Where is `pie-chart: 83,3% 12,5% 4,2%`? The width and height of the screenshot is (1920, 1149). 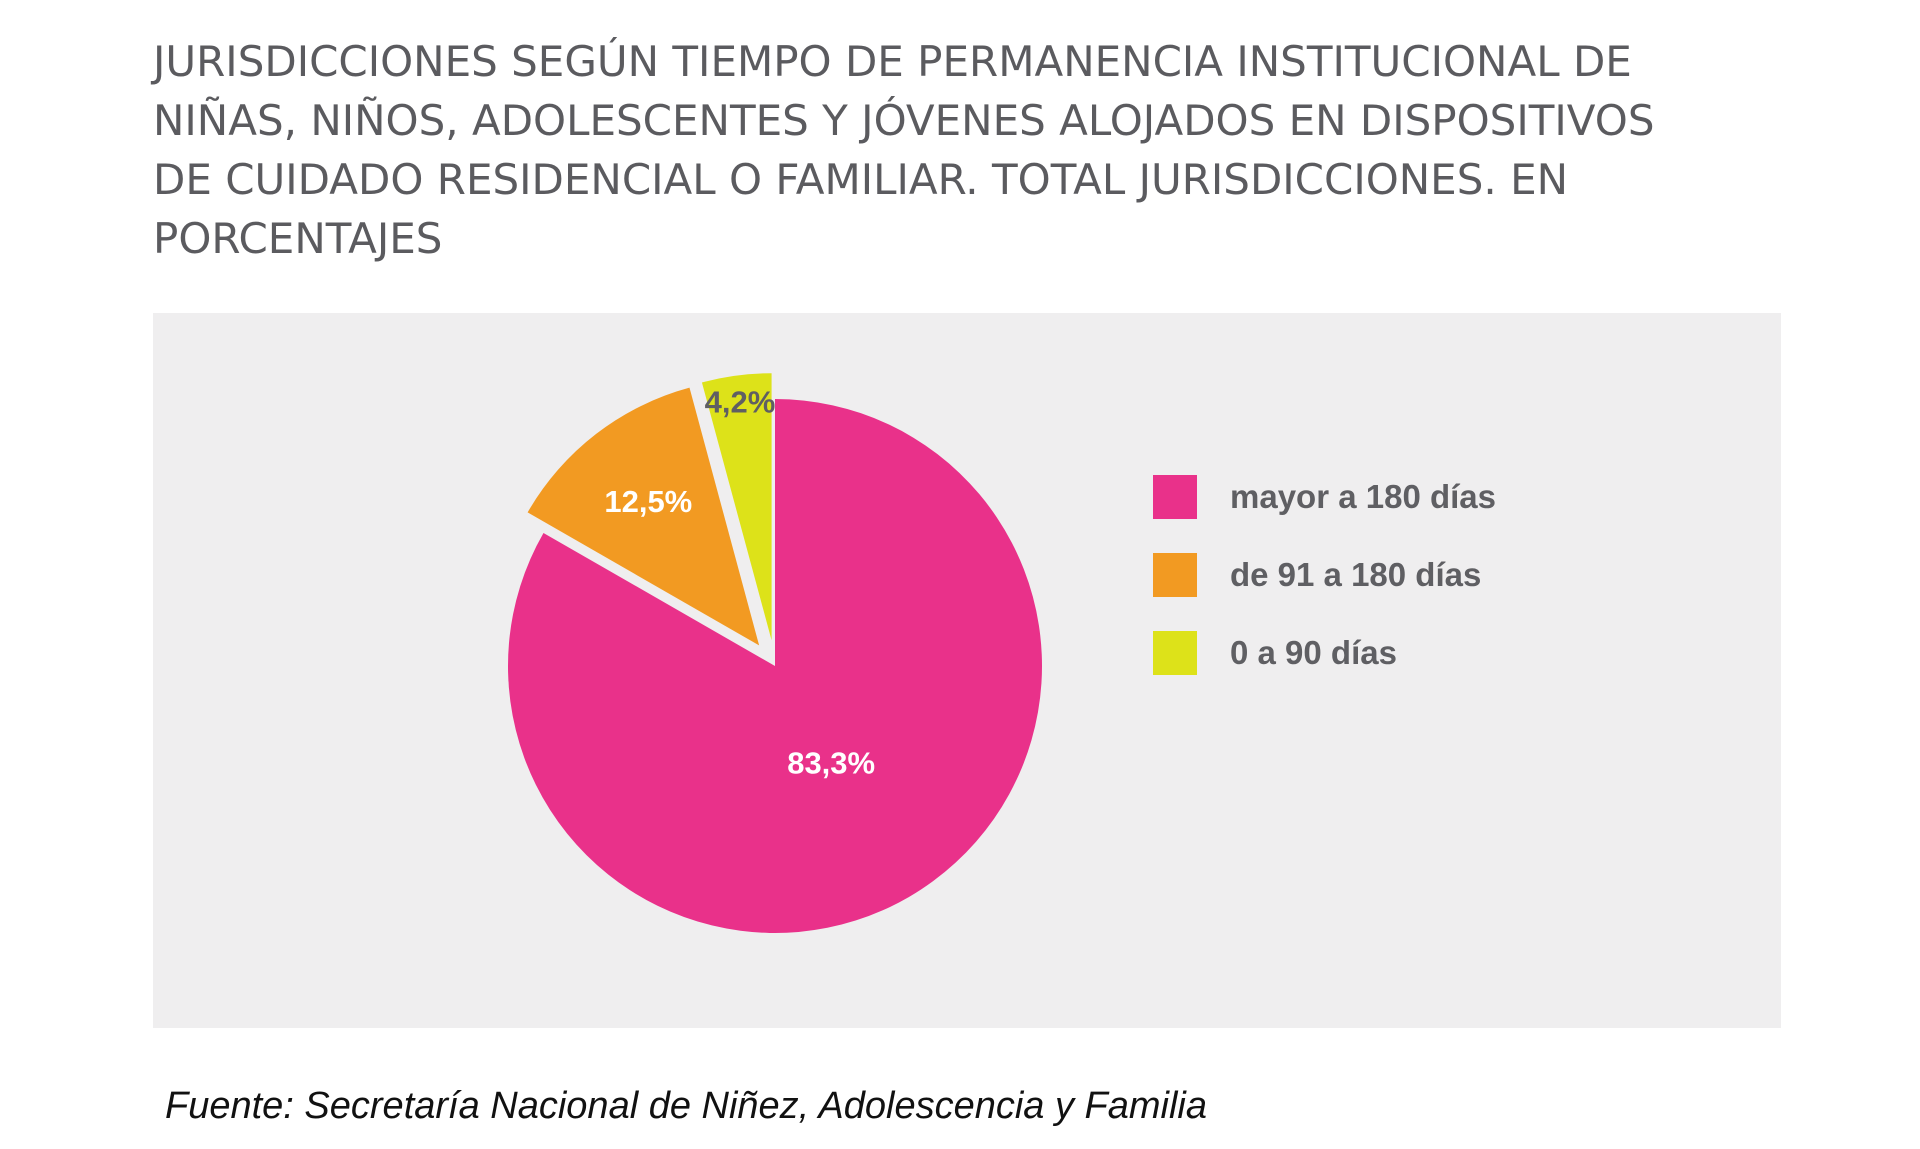
pie-chart: 83,3% 12,5% 4,2% is located at coordinates (774, 653).